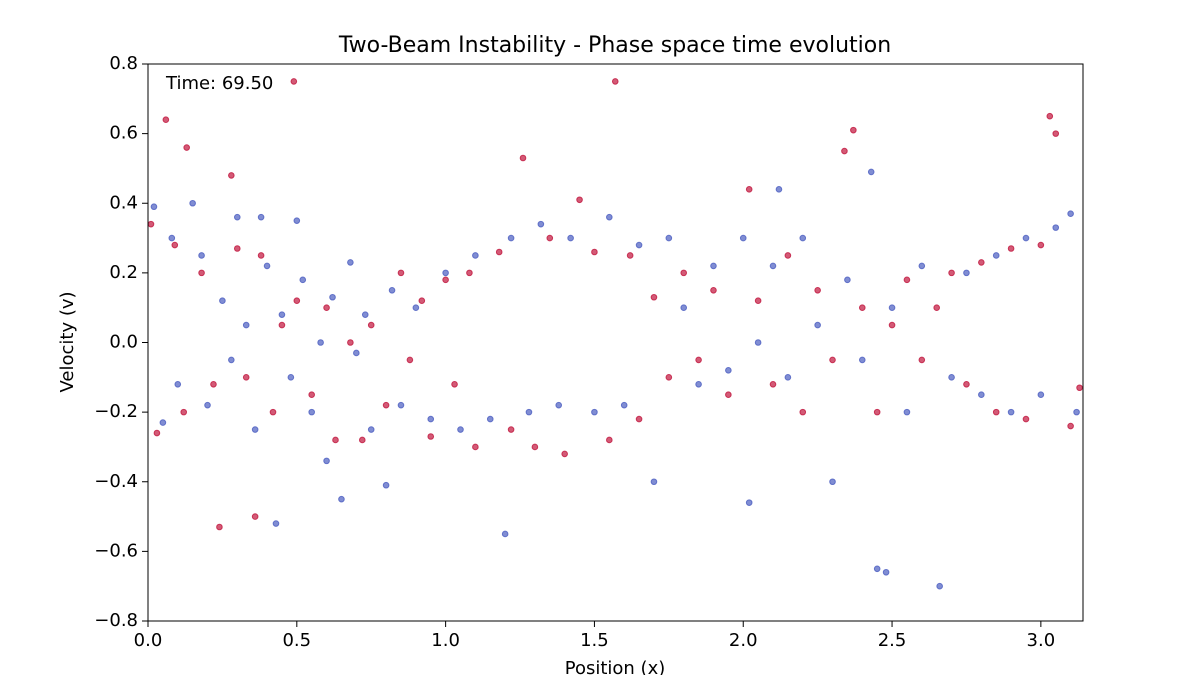 This screenshot has height=679, width=1200. What do you see at coordinates (116, 550) in the screenshot?
I see `y-tick-label: −0.6` at bounding box center [116, 550].